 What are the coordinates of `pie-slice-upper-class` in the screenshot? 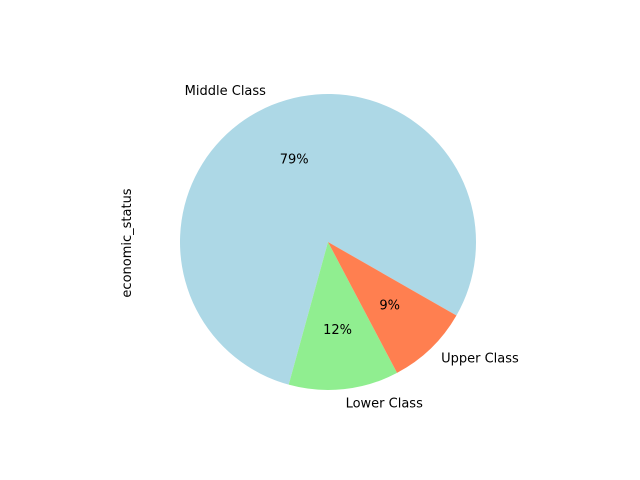 It's located at (392, 307).